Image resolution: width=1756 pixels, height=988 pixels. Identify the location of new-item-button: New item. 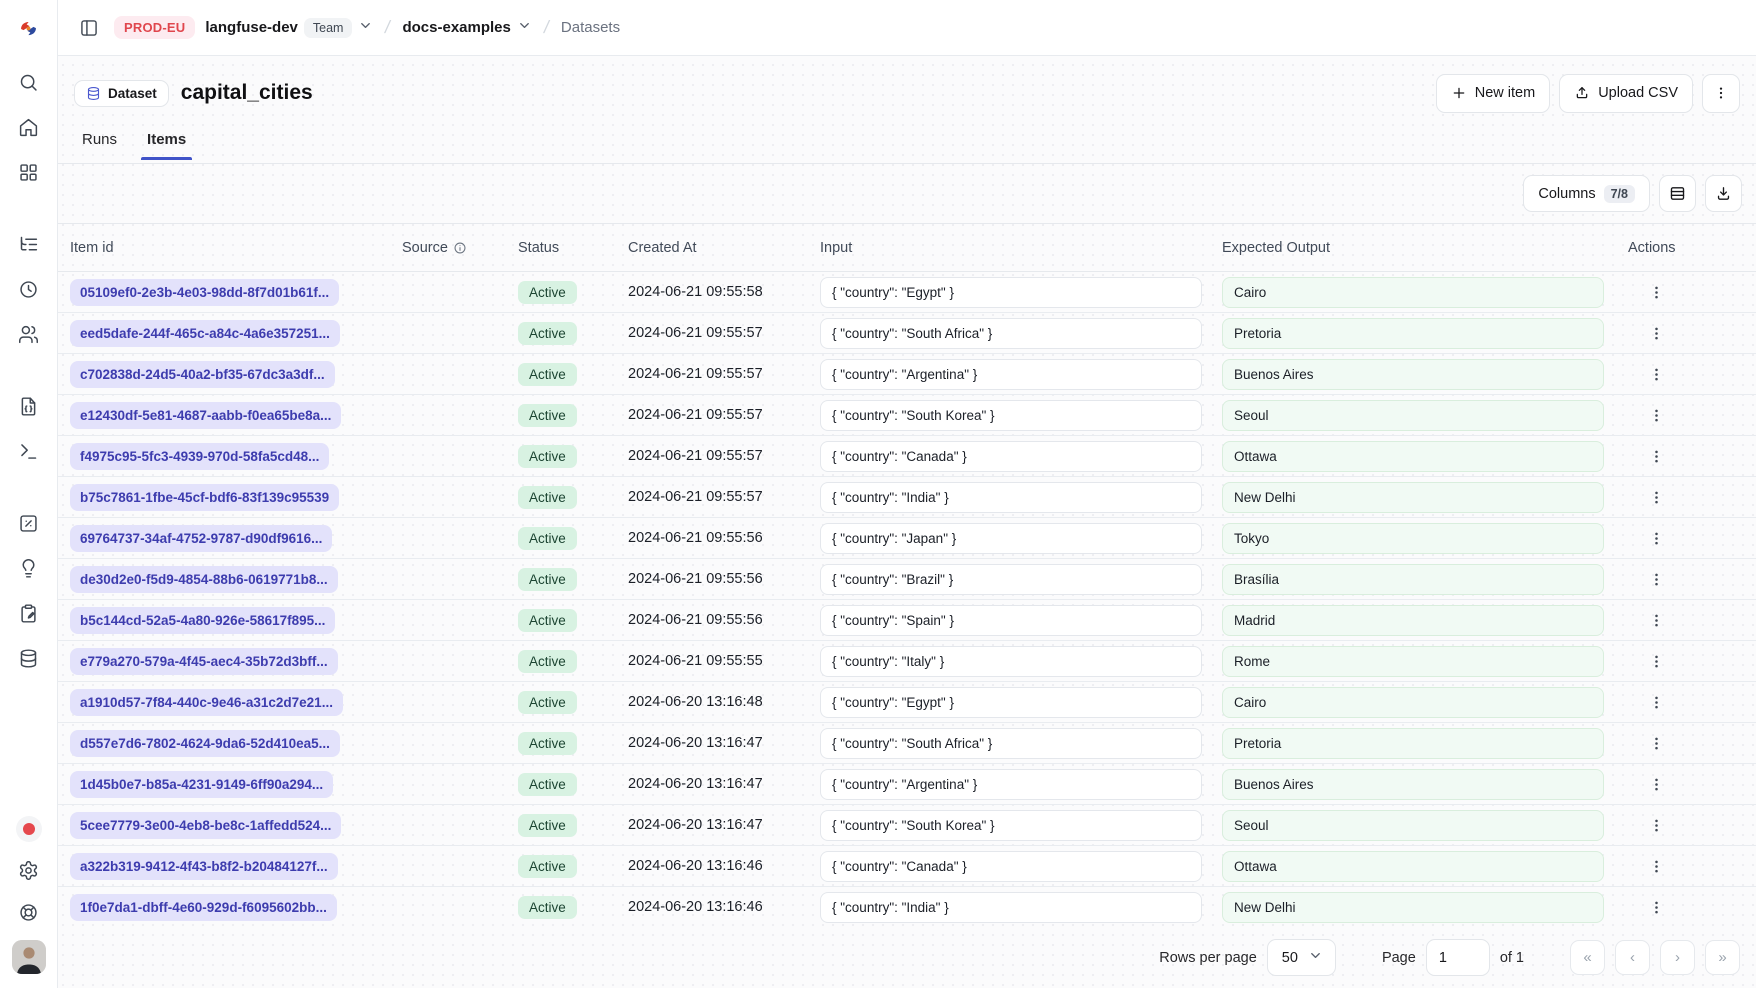
(1493, 93).